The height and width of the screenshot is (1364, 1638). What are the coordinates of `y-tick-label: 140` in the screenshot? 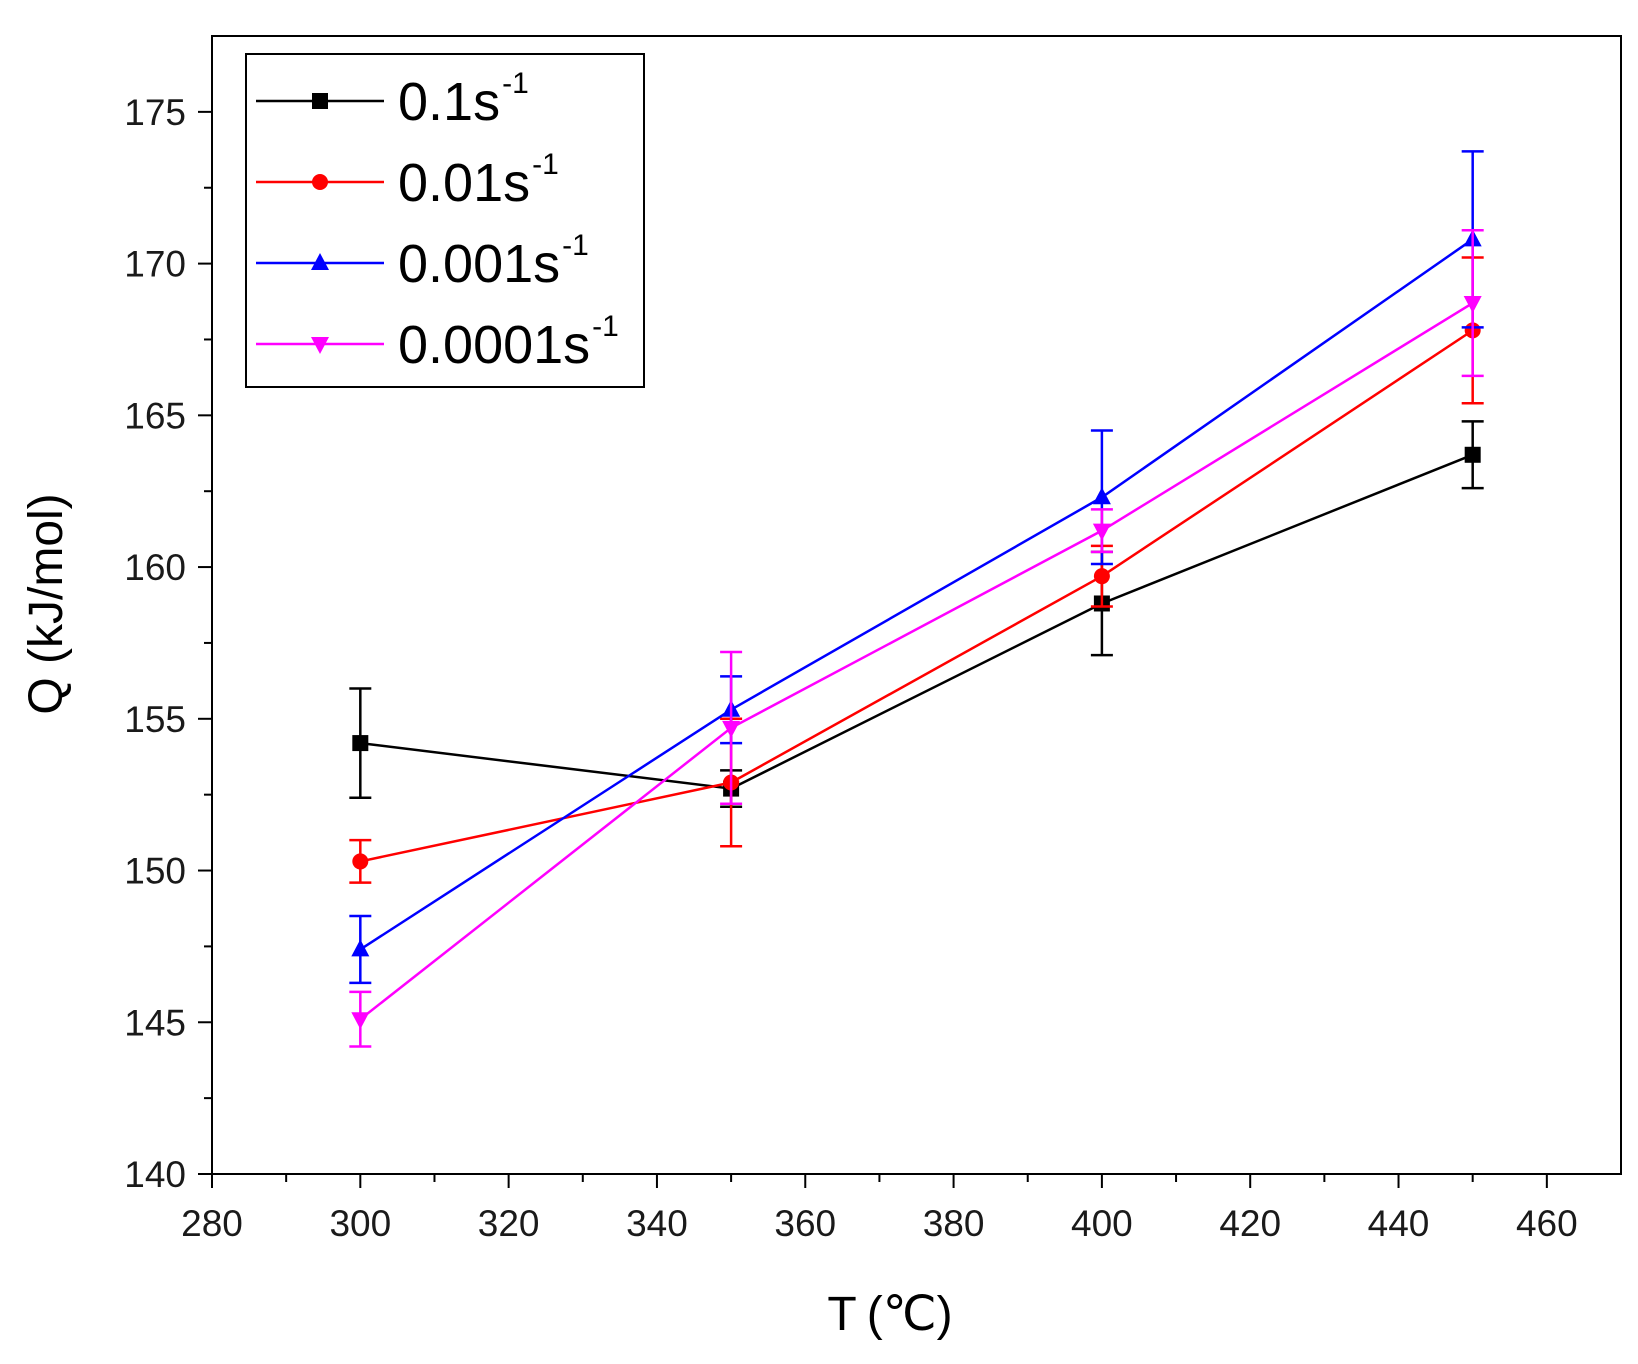 It's located at (155, 1174).